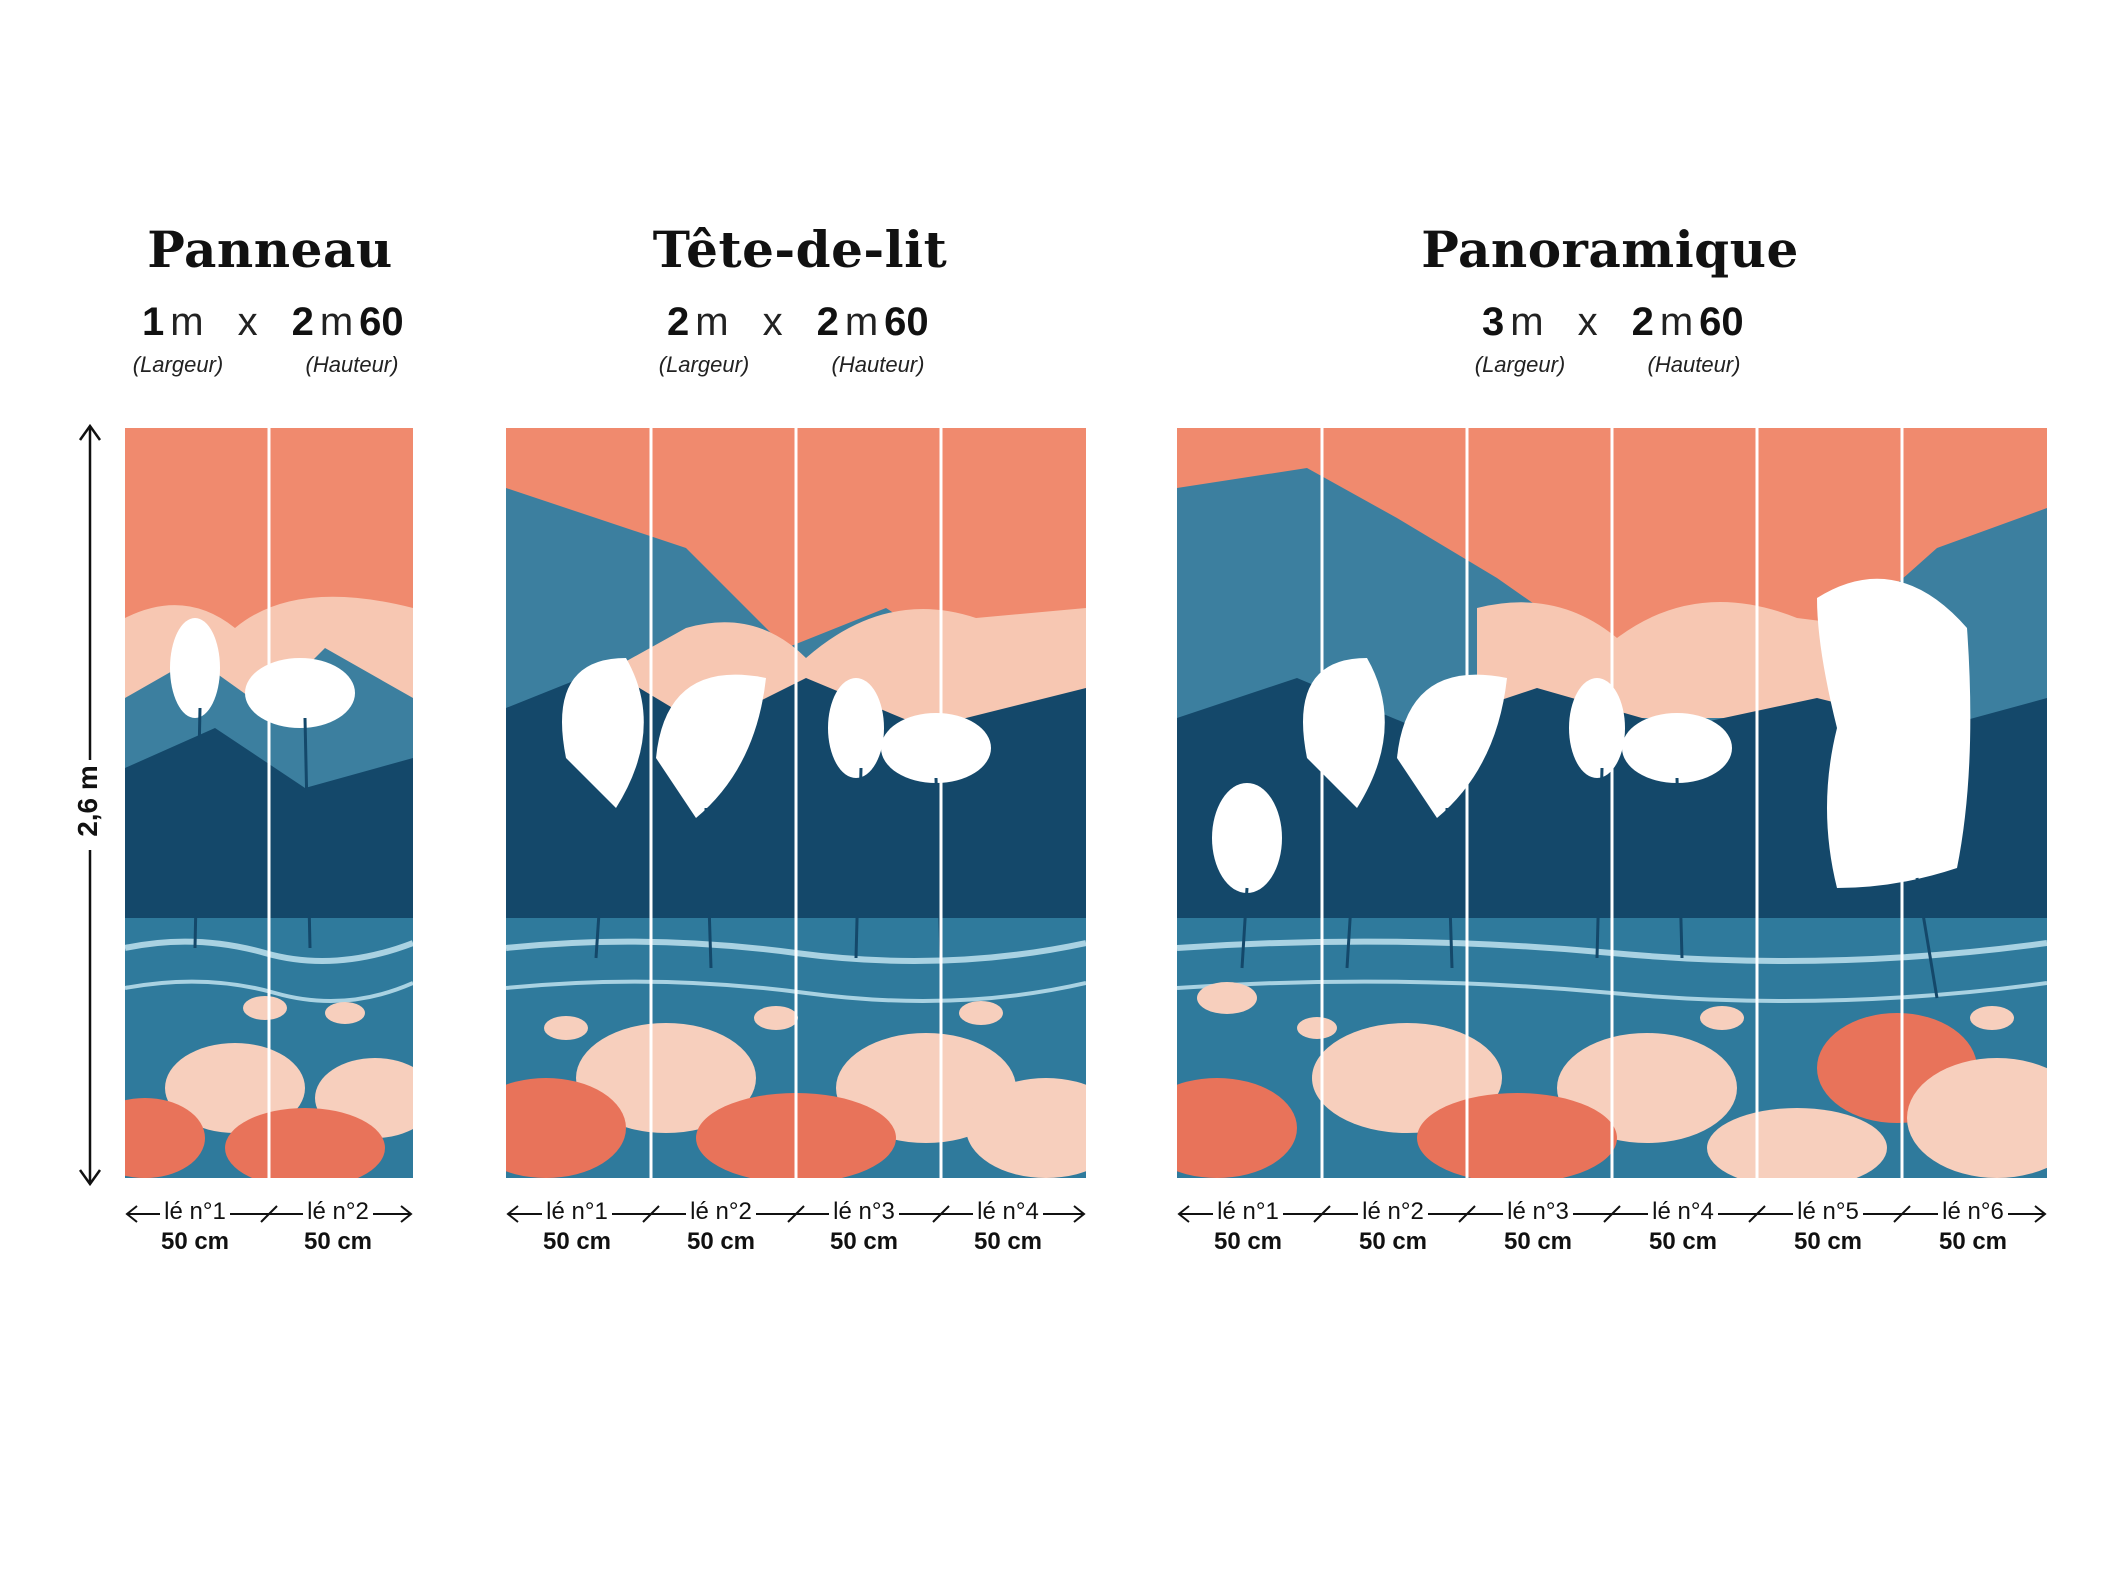  What do you see at coordinates (87, 801) in the screenshot?
I see `height-label: 2,6 m` at bounding box center [87, 801].